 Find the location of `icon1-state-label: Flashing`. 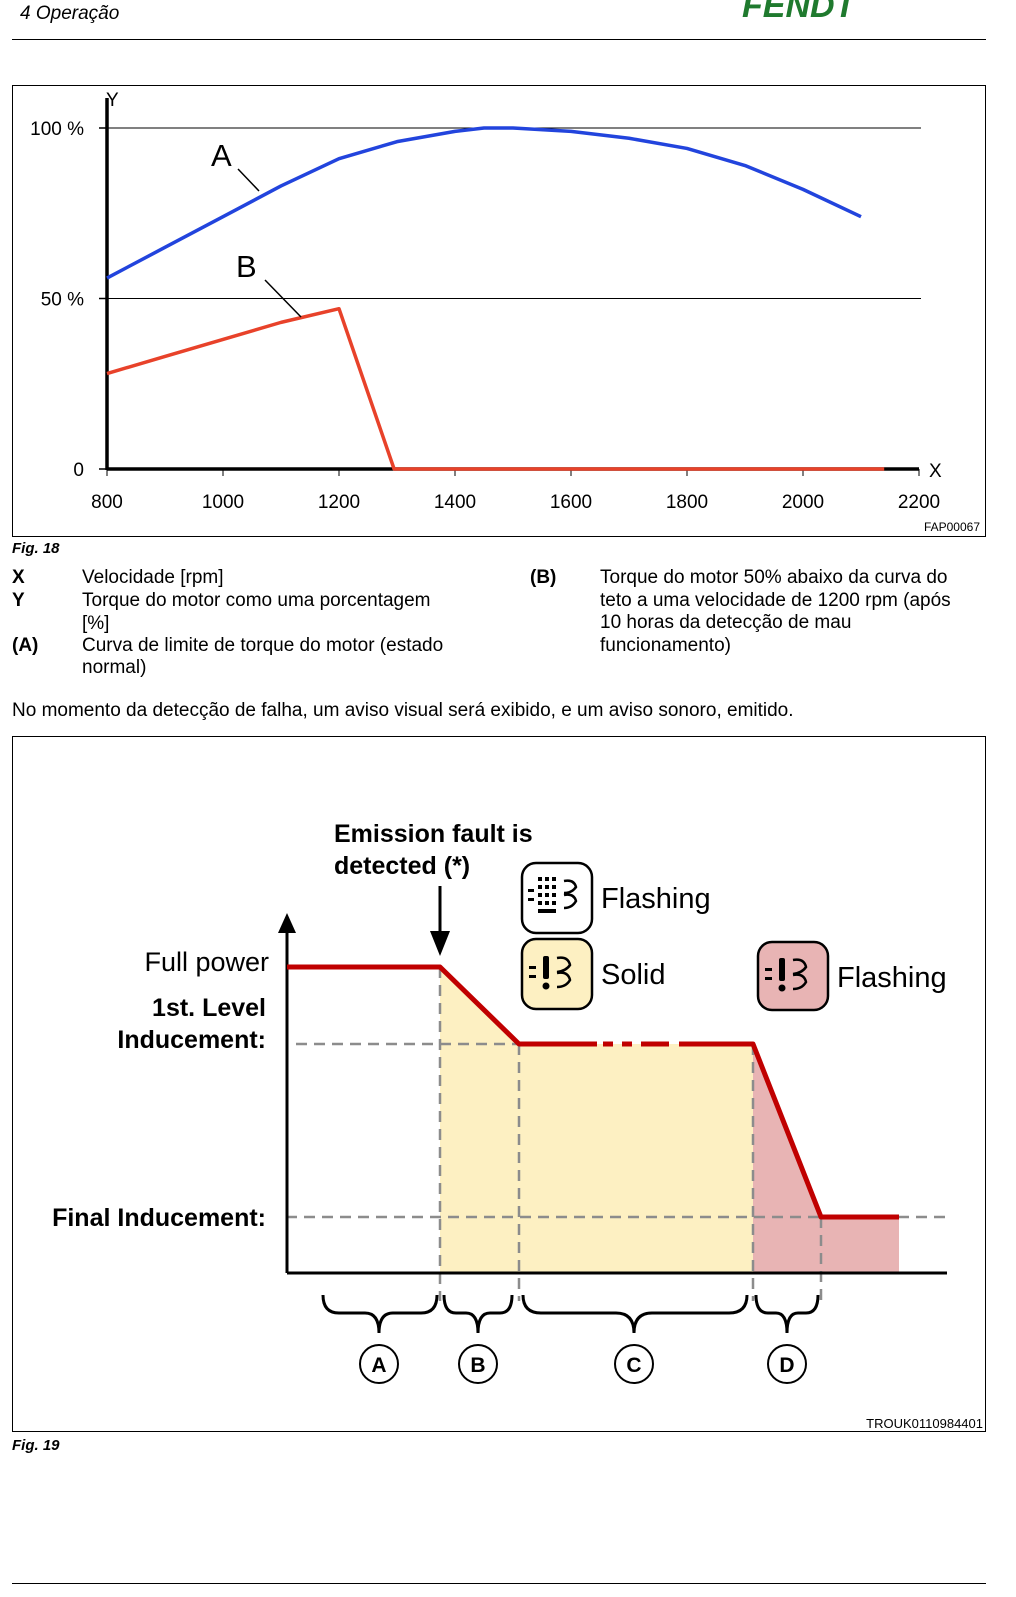

icon1-state-label: Flashing is located at coordinates (656, 899).